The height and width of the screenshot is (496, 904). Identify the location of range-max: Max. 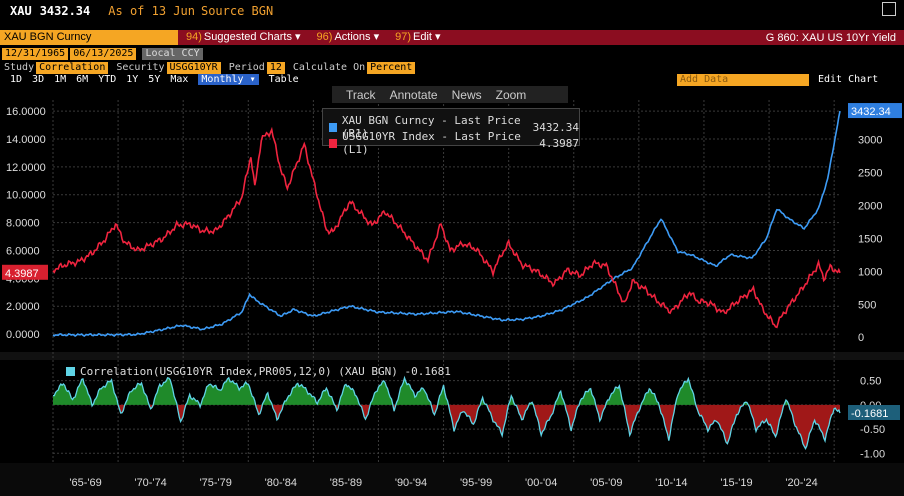
(179, 79).